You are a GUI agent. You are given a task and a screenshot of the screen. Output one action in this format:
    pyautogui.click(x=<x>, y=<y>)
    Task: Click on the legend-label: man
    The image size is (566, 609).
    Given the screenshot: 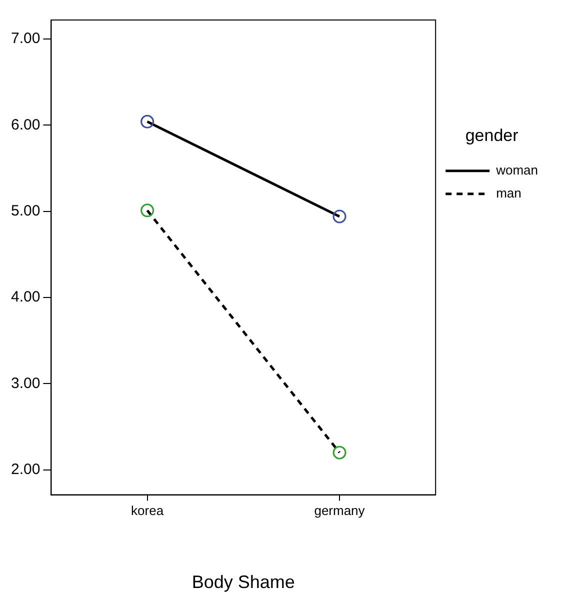 What is the action you would take?
    pyautogui.click(x=509, y=192)
    